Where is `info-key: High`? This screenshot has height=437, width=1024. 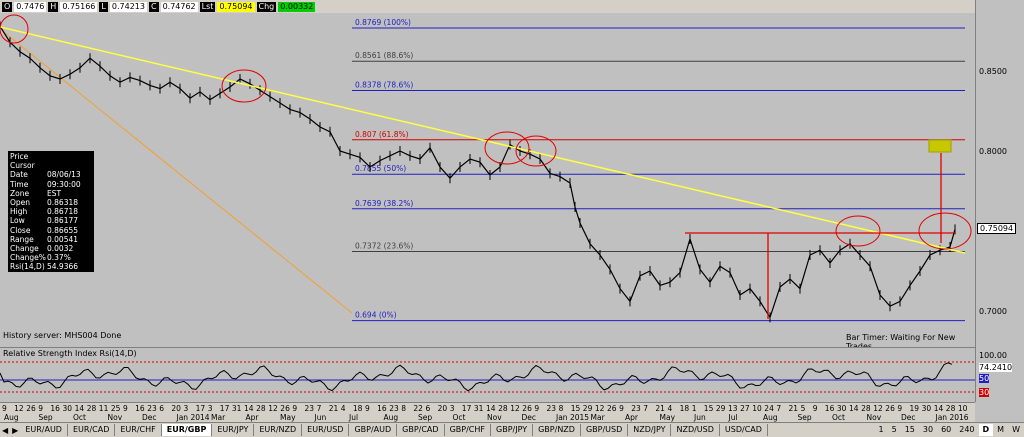
info-key: High is located at coordinates (19, 212).